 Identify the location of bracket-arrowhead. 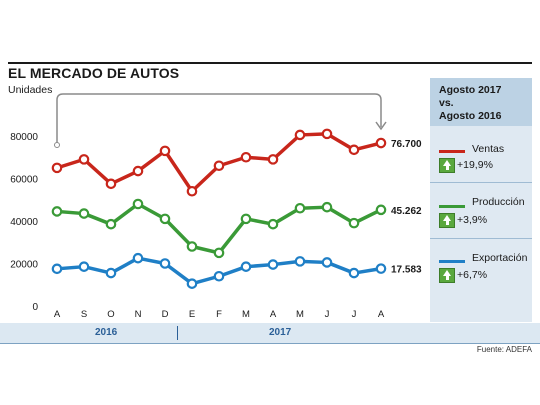
(381, 126).